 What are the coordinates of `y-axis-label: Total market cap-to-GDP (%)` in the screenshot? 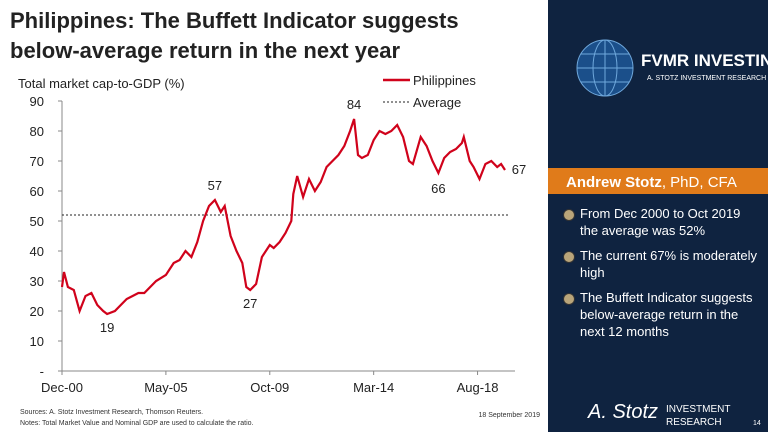 It's located at (101, 83).